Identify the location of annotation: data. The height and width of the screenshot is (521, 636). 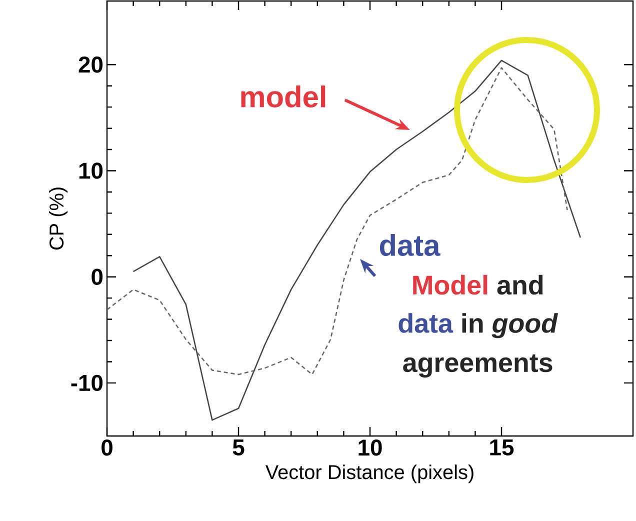
(426, 323).